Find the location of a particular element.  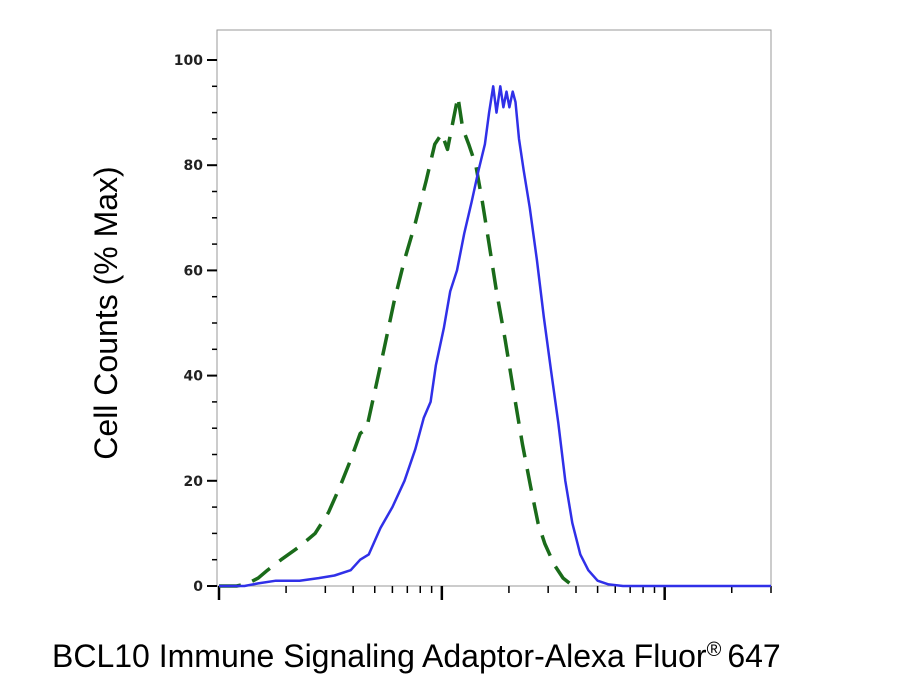

y-axis-title: Cell Counts (% Max) is located at coordinates (106, 312).